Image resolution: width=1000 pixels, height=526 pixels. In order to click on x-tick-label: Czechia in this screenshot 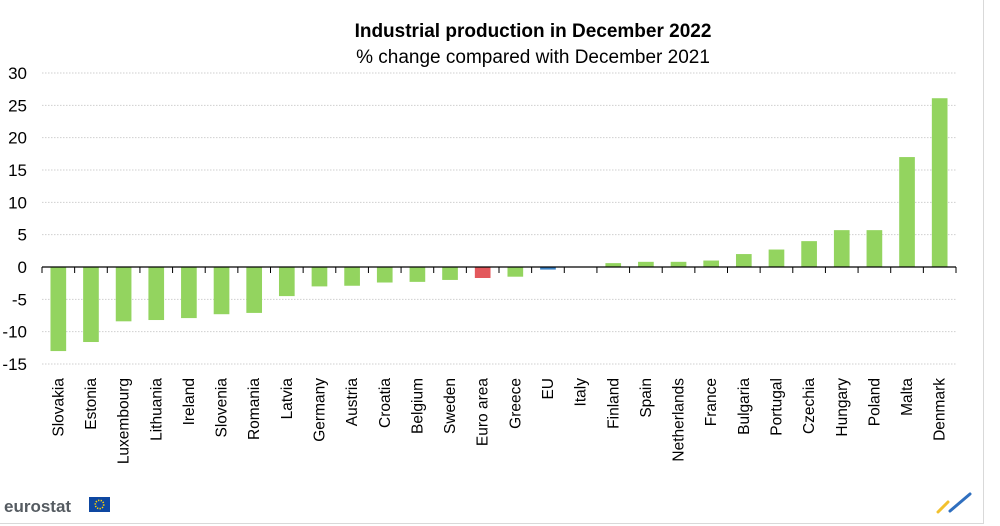, I will do `click(809, 406)`.